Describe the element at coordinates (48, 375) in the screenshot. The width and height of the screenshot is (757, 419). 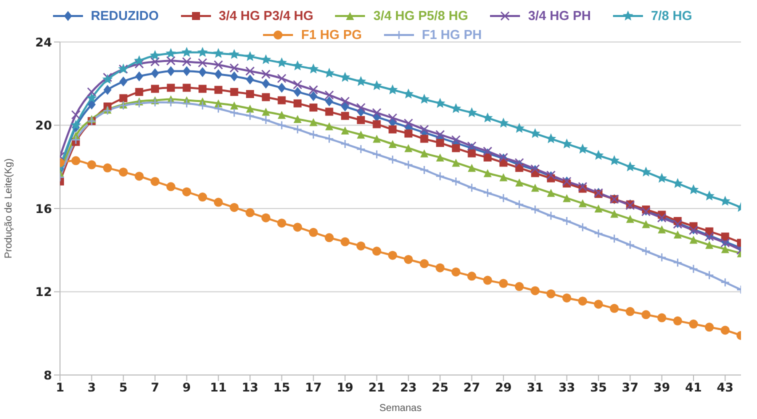
I see `y-tick-label: 8` at that location.